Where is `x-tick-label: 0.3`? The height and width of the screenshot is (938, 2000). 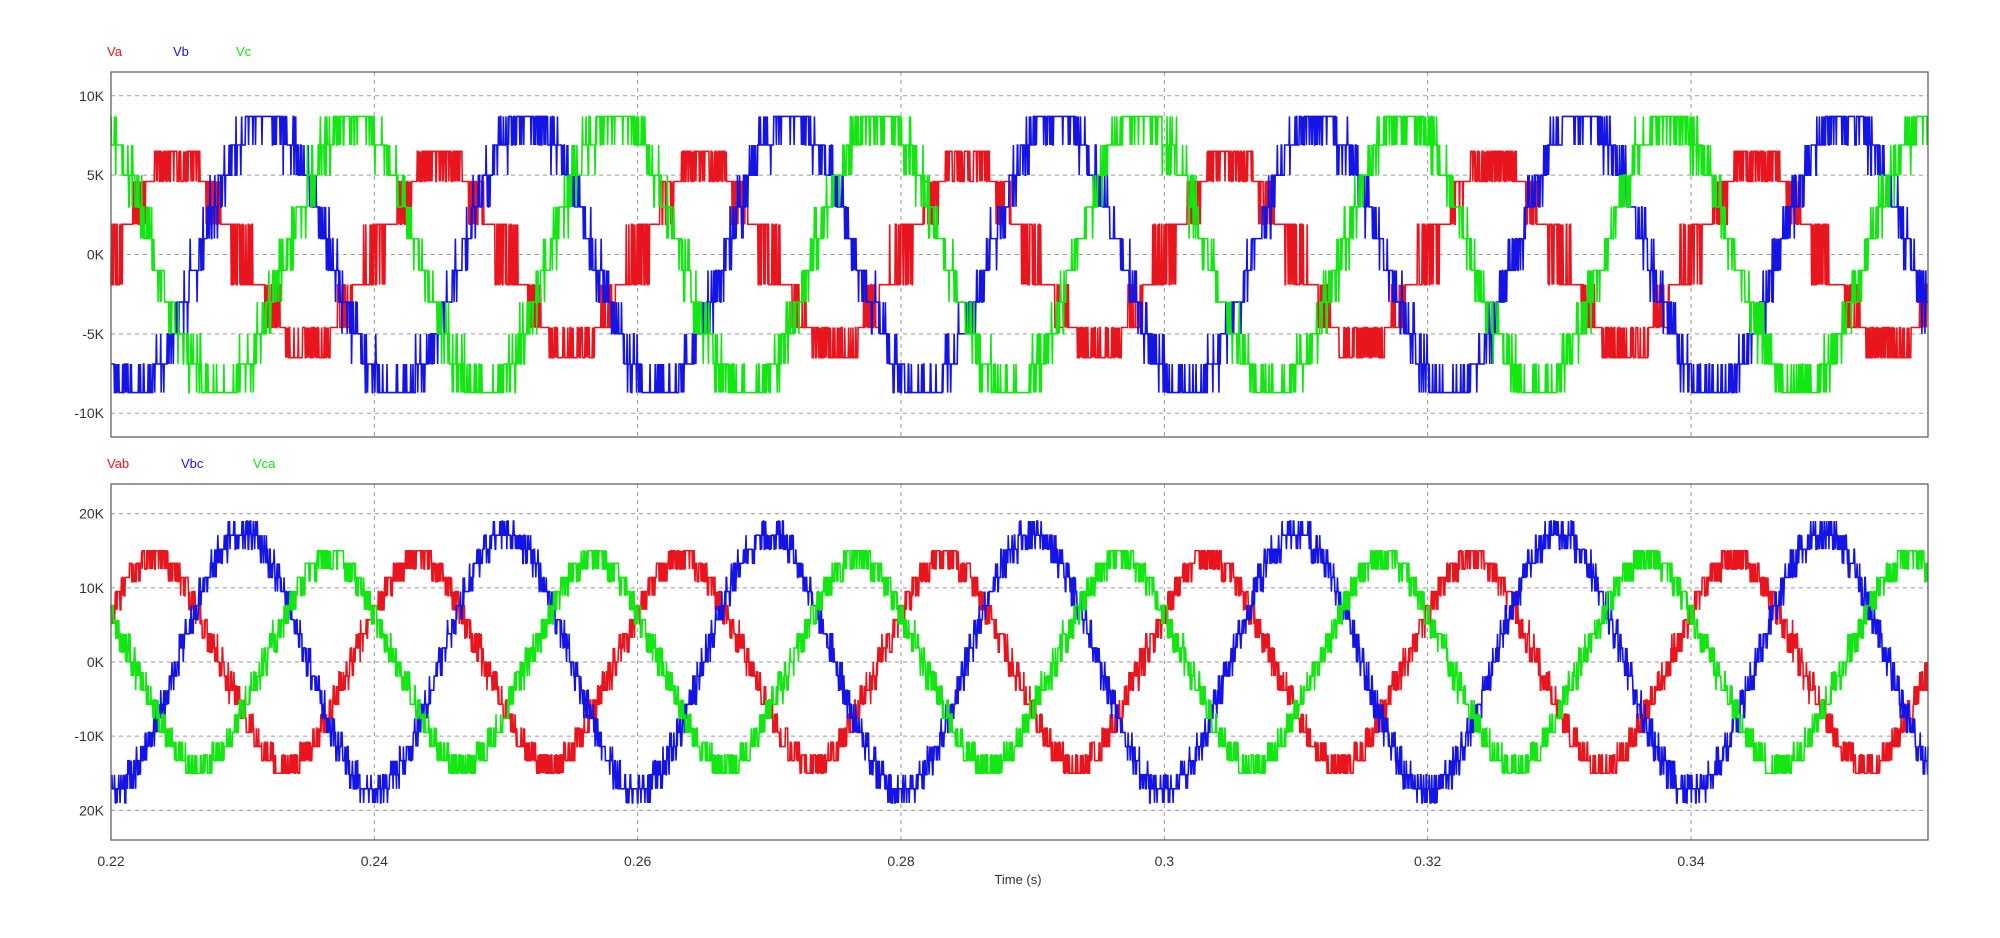
x-tick-label: 0.3 is located at coordinates (1165, 861).